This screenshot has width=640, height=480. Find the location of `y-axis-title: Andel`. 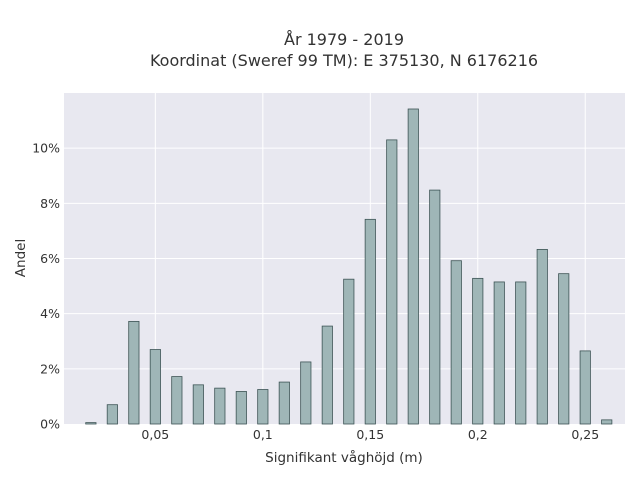

y-axis-title: Andel is located at coordinates (21, 258).